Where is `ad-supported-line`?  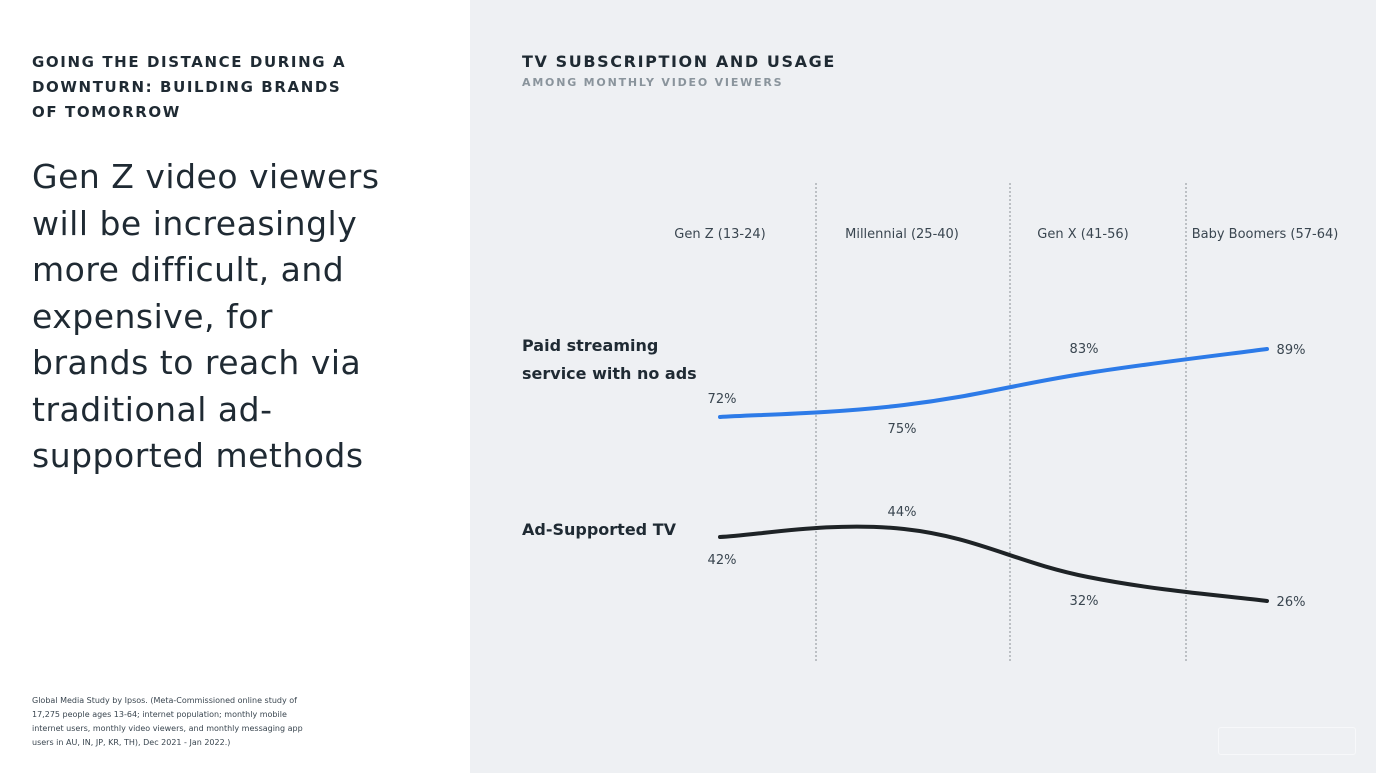 ad-supported-line is located at coordinates (993, 563).